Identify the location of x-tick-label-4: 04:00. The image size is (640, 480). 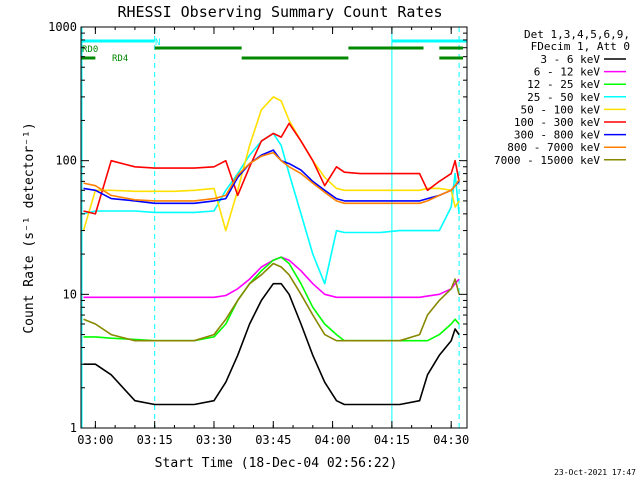
(333, 440).